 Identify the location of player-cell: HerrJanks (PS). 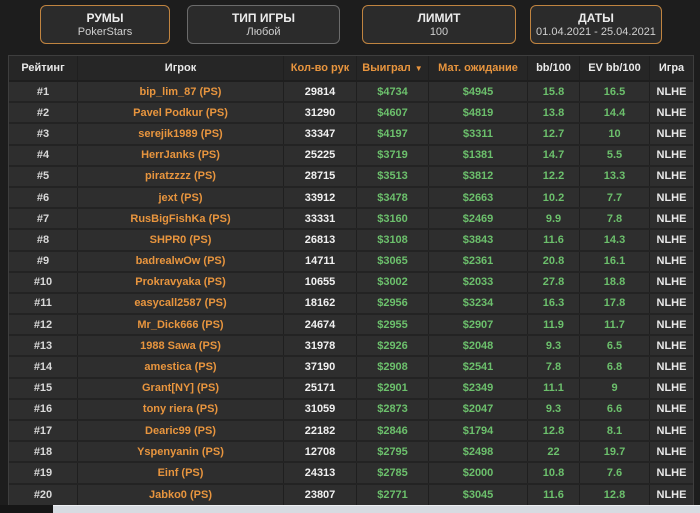
(180, 155).